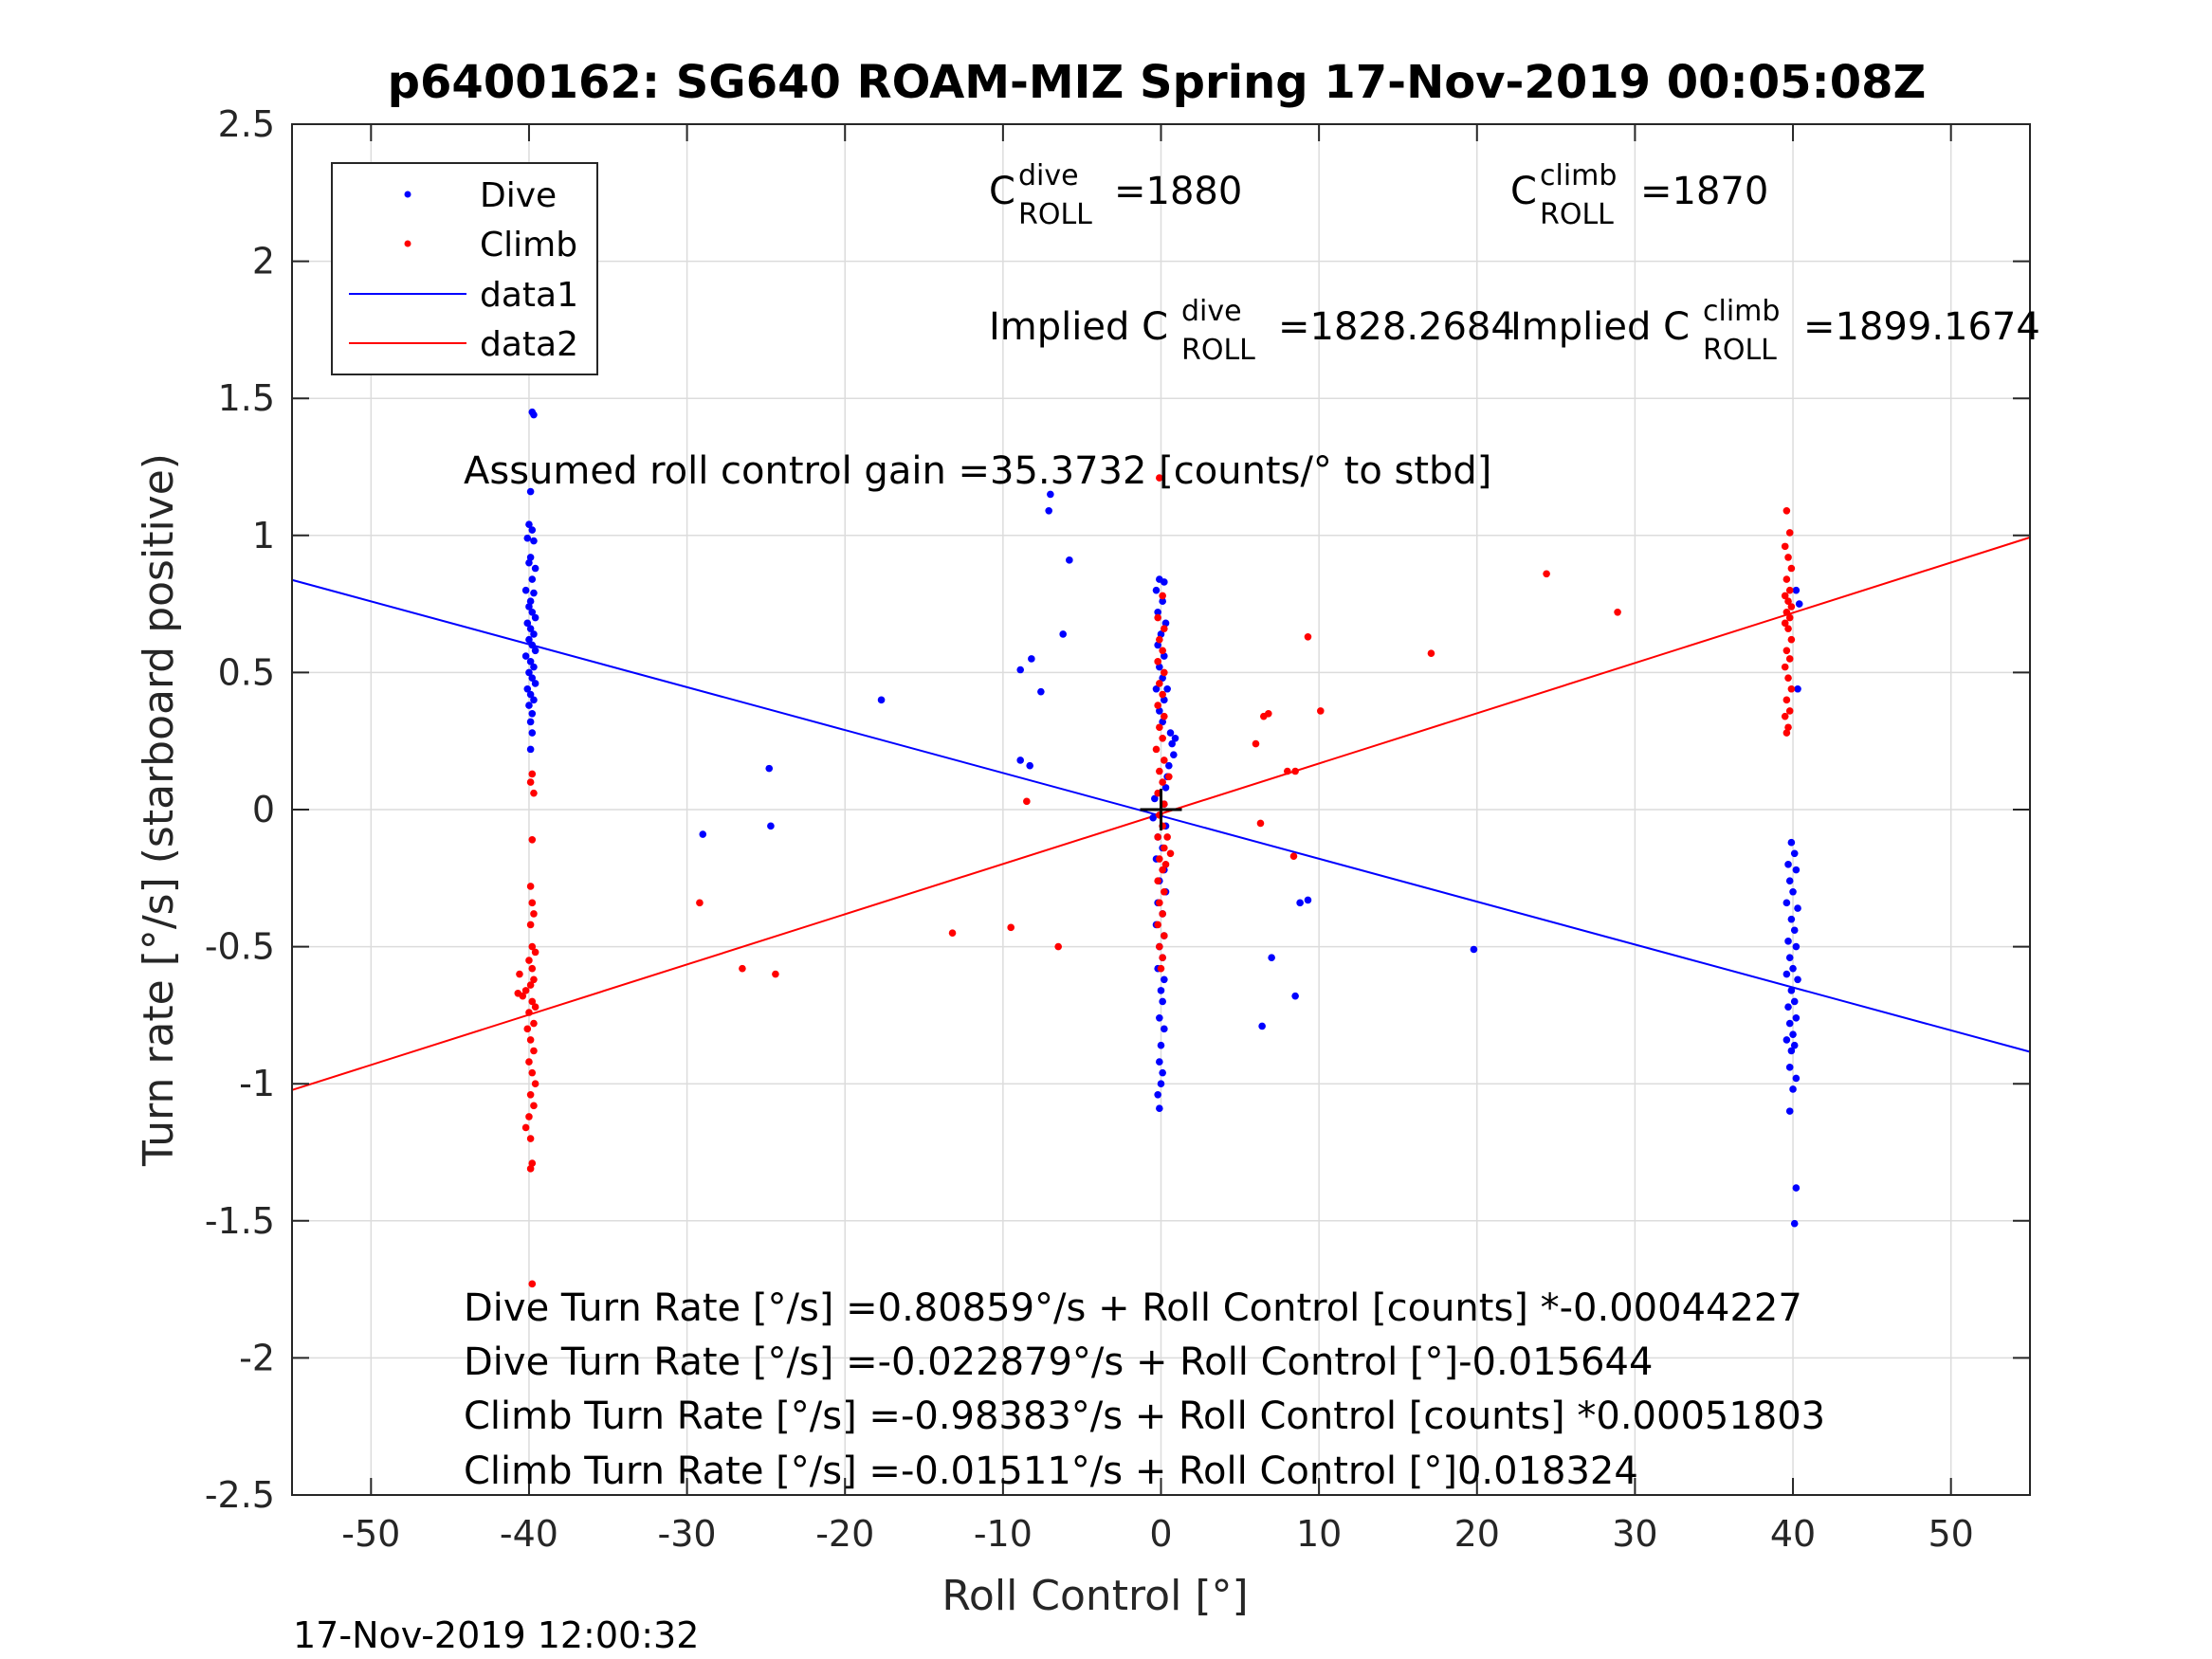  Describe the element at coordinates (496, 1635) in the screenshot. I see `timestamp: 17-Nov-2019 12:00:32` at that location.